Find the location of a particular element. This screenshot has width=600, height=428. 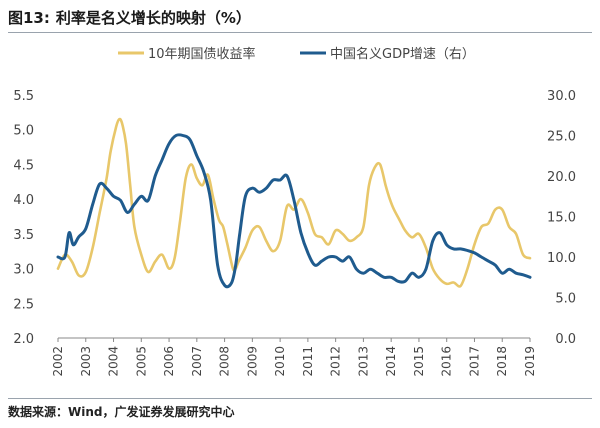

source-divider is located at coordinates (300, 398).